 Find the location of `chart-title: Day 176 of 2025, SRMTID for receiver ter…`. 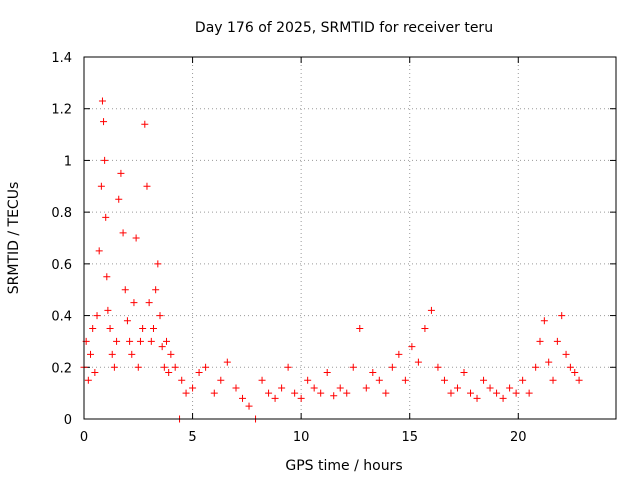

chart-title: Day 176 of 2025, SRMTID for receiver ter… is located at coordinates (344, 28).